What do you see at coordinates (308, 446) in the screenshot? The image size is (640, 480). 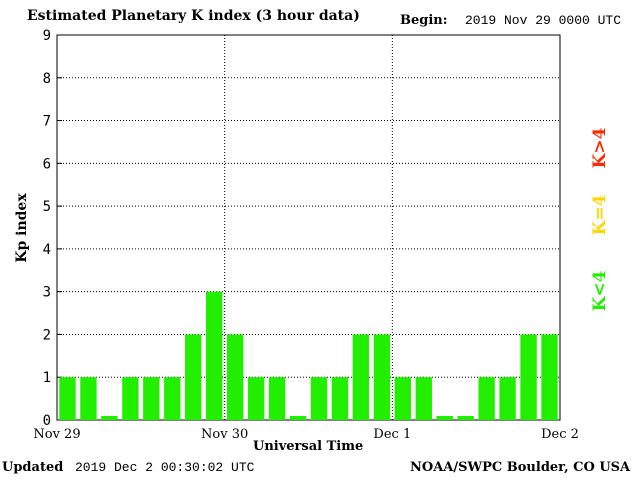 I see `x-axis-label: Universal Time` at bounding box center [308, 446].